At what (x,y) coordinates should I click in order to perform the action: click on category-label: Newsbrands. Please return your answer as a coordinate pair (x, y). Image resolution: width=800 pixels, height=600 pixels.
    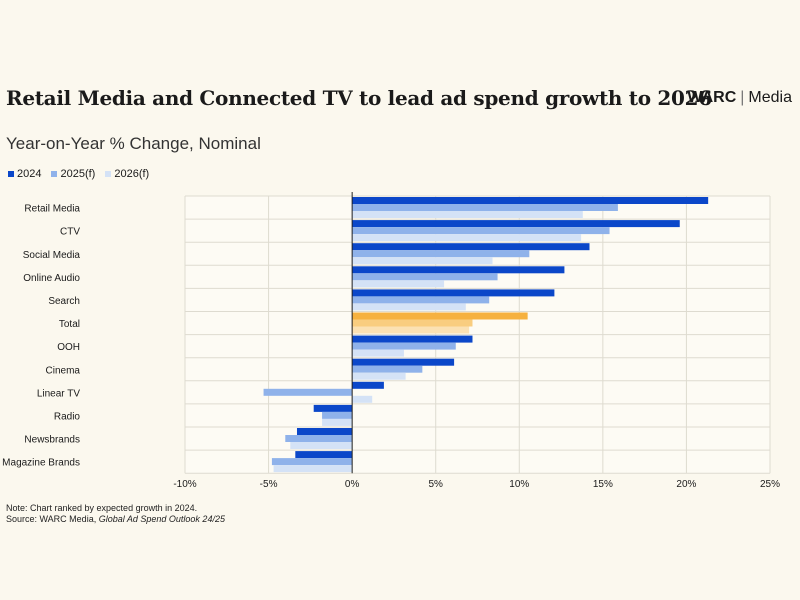
    Looking at the image, I should click on (52, 440).